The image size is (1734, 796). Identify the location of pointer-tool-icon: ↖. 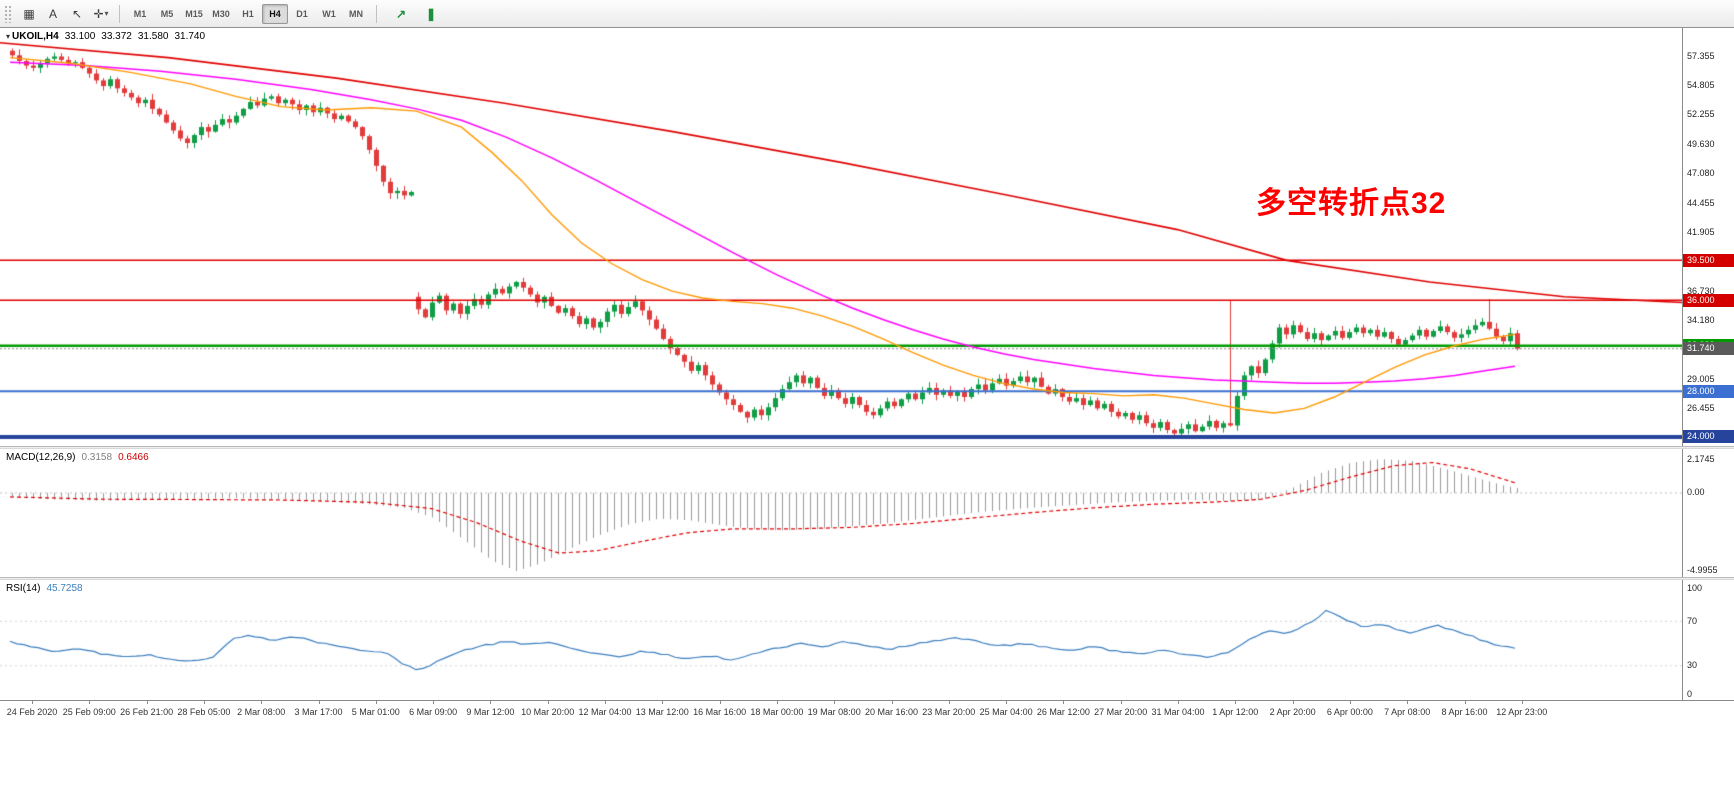
(77, 13).